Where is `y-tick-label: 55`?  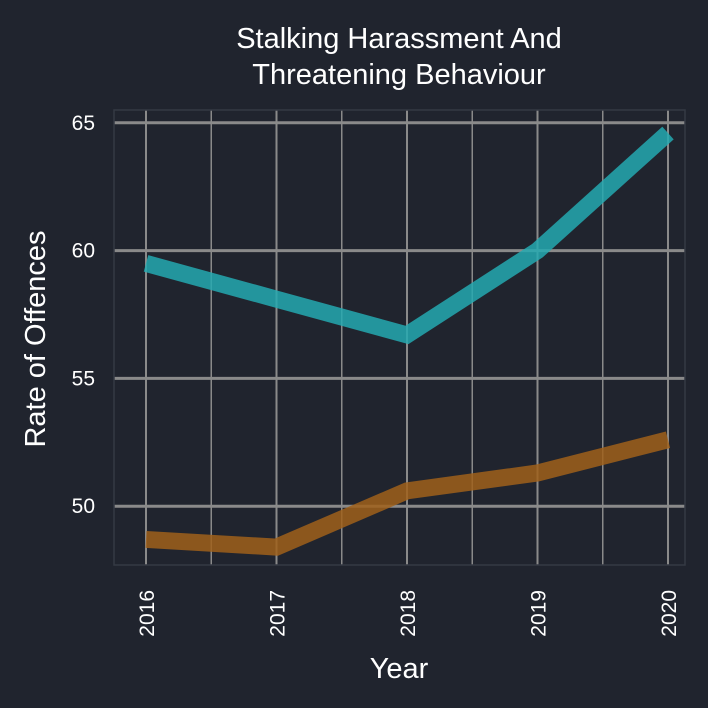 y-tick-label: 55 is located at coordinates (83, 378).